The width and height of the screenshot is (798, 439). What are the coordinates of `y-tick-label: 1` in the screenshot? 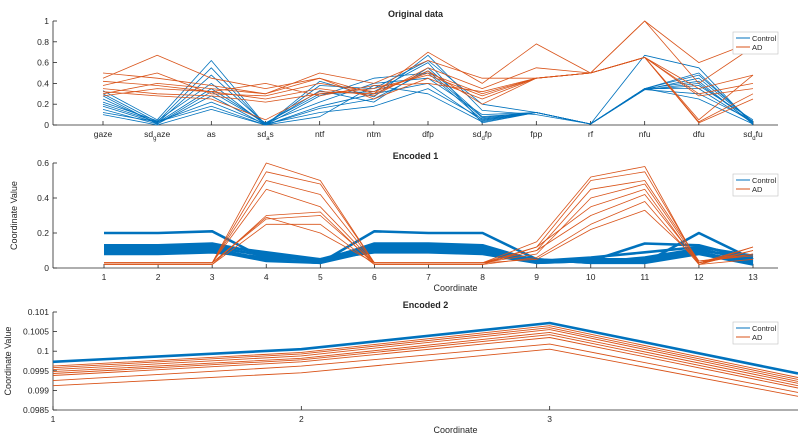 It's located at (46, 21).